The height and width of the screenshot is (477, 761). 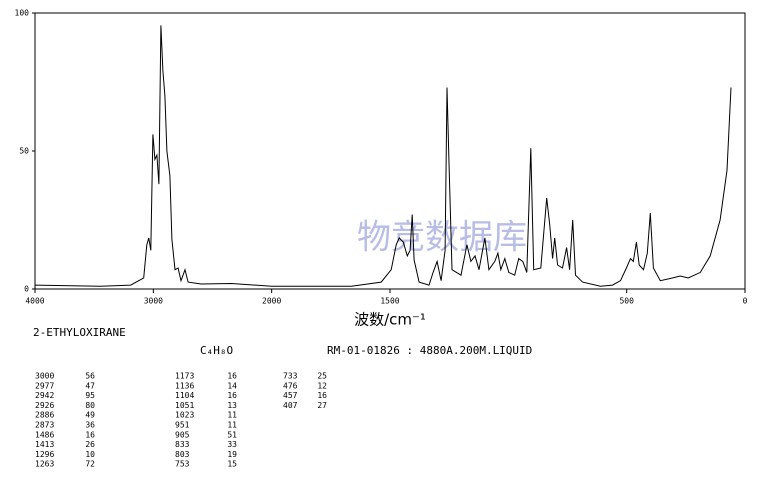 What do you see at coordinates (26, 289) in the screenshot?
I see `y-tick-label: 0` at bounding box center [26, 289].